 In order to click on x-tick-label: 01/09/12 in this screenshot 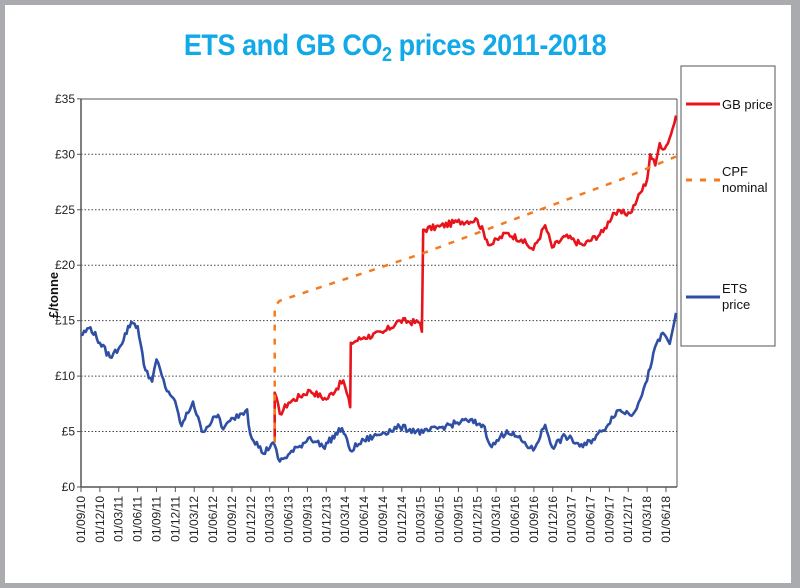, I will do `click(232, 519)`.